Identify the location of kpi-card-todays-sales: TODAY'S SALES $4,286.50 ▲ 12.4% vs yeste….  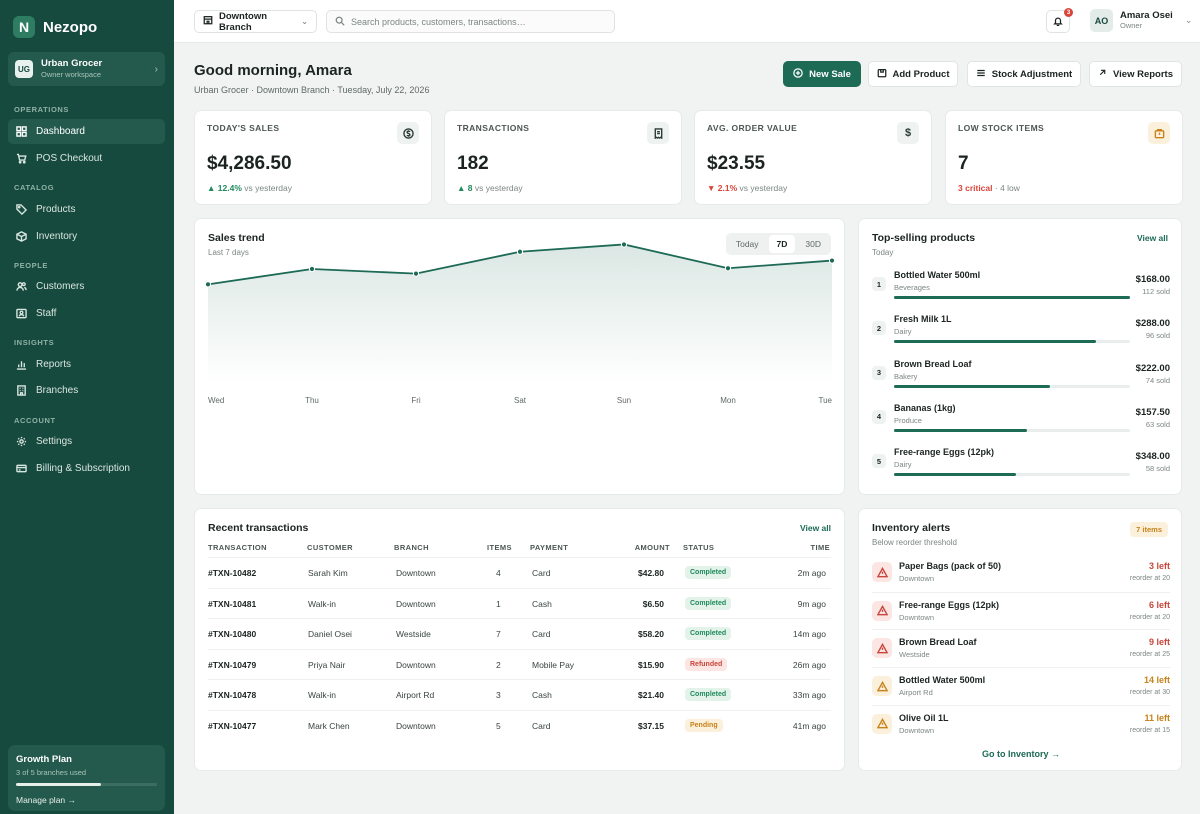
(313, 157).